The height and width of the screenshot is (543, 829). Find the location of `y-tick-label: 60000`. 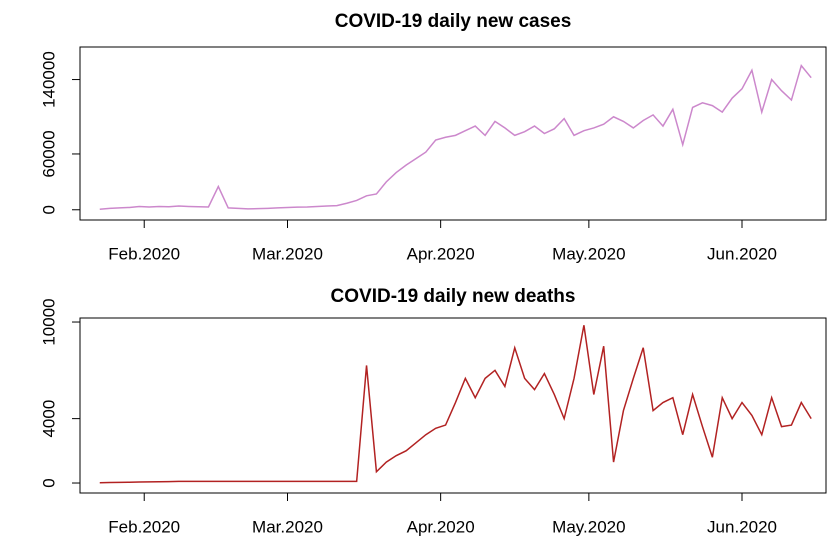

y-tick-label: 60000 is located at coordinates (48, 153).